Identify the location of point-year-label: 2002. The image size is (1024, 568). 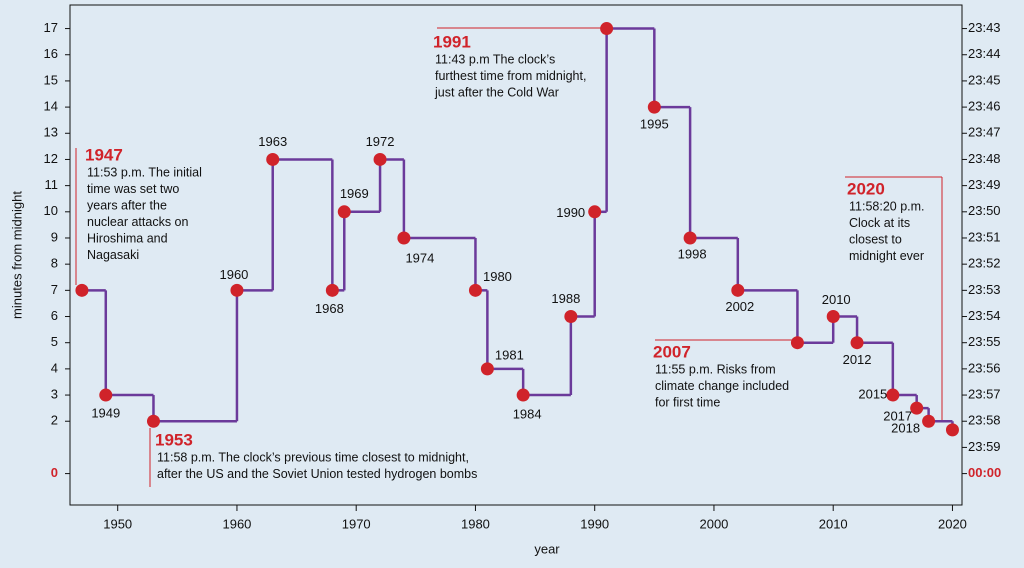
(739, 306).